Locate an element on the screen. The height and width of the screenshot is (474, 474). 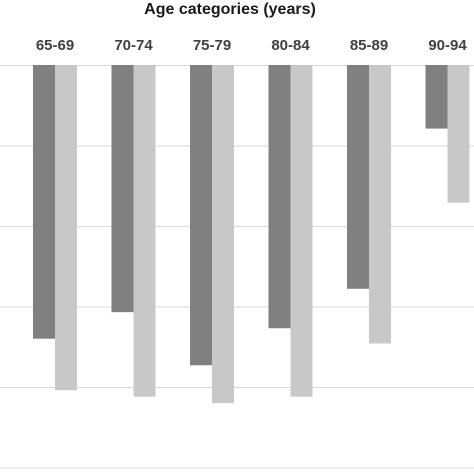
category-labels: 65-69 70-74 75-79 80-84 85-89 90-94 is located at coordinates (252, 45).